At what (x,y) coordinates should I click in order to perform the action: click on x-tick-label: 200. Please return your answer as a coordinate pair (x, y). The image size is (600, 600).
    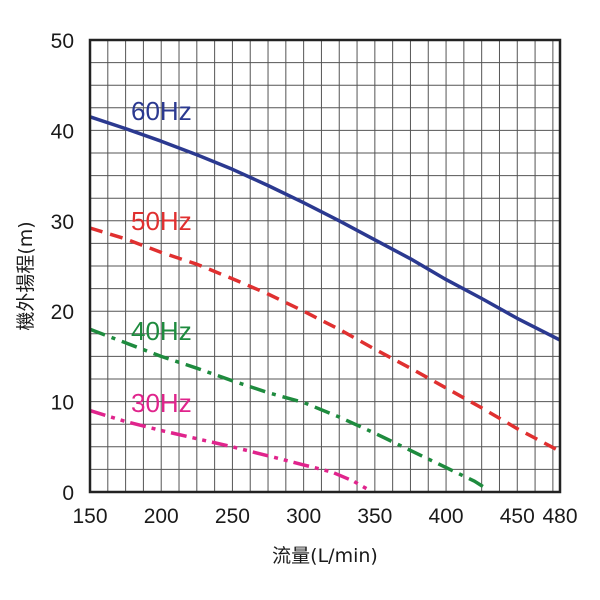
    Looking at the image, I should click on (161, 516).